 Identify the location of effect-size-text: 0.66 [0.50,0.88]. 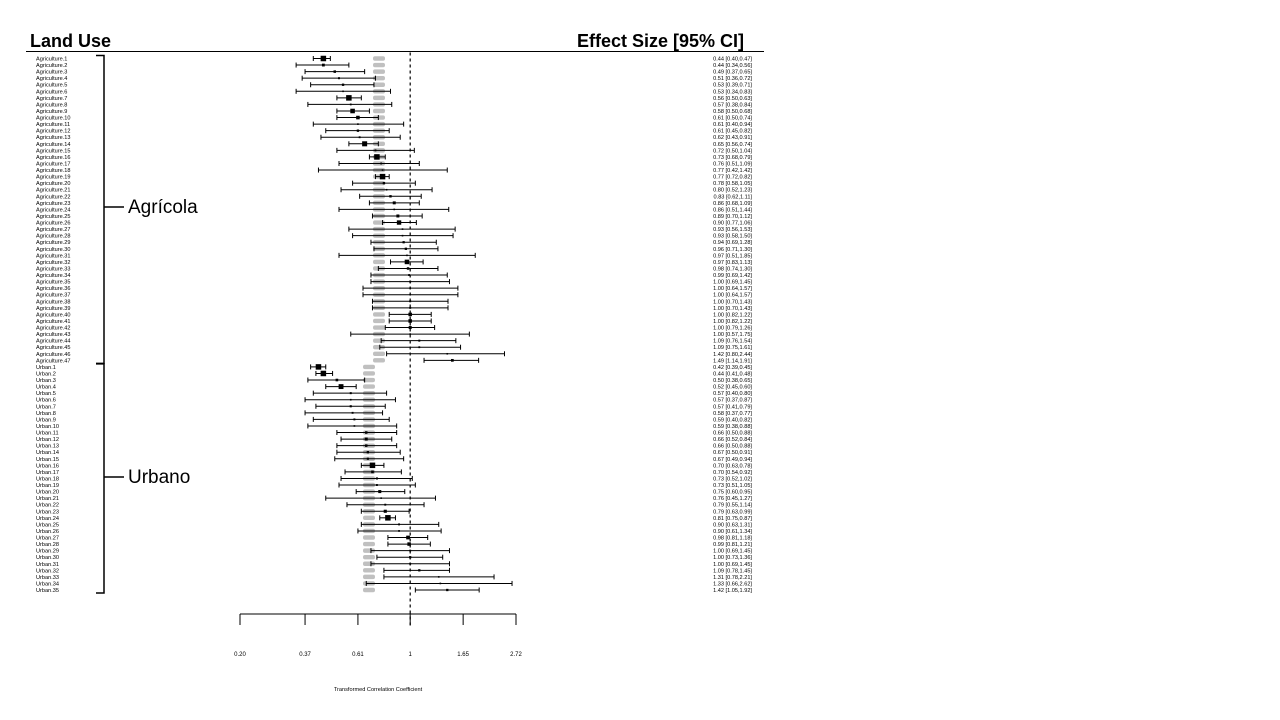
(732, 447).